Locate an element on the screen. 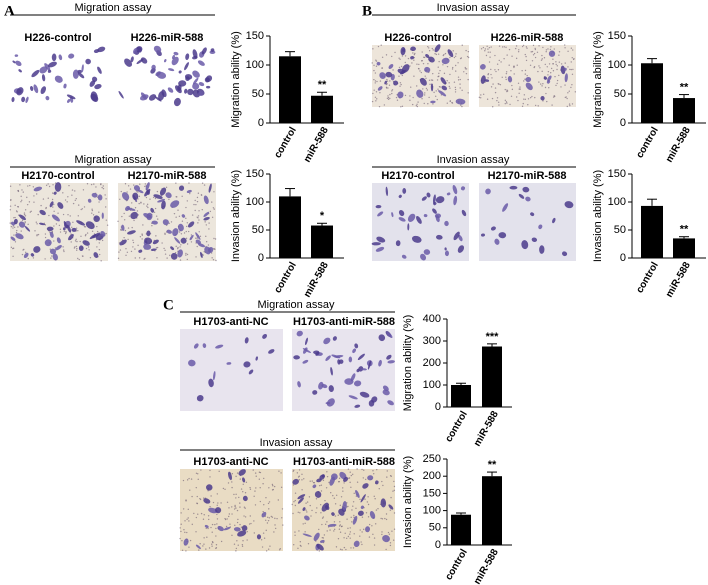 This screenshot has height=585, width=708. x-tick-label: control is located at coordinates (456, 564).